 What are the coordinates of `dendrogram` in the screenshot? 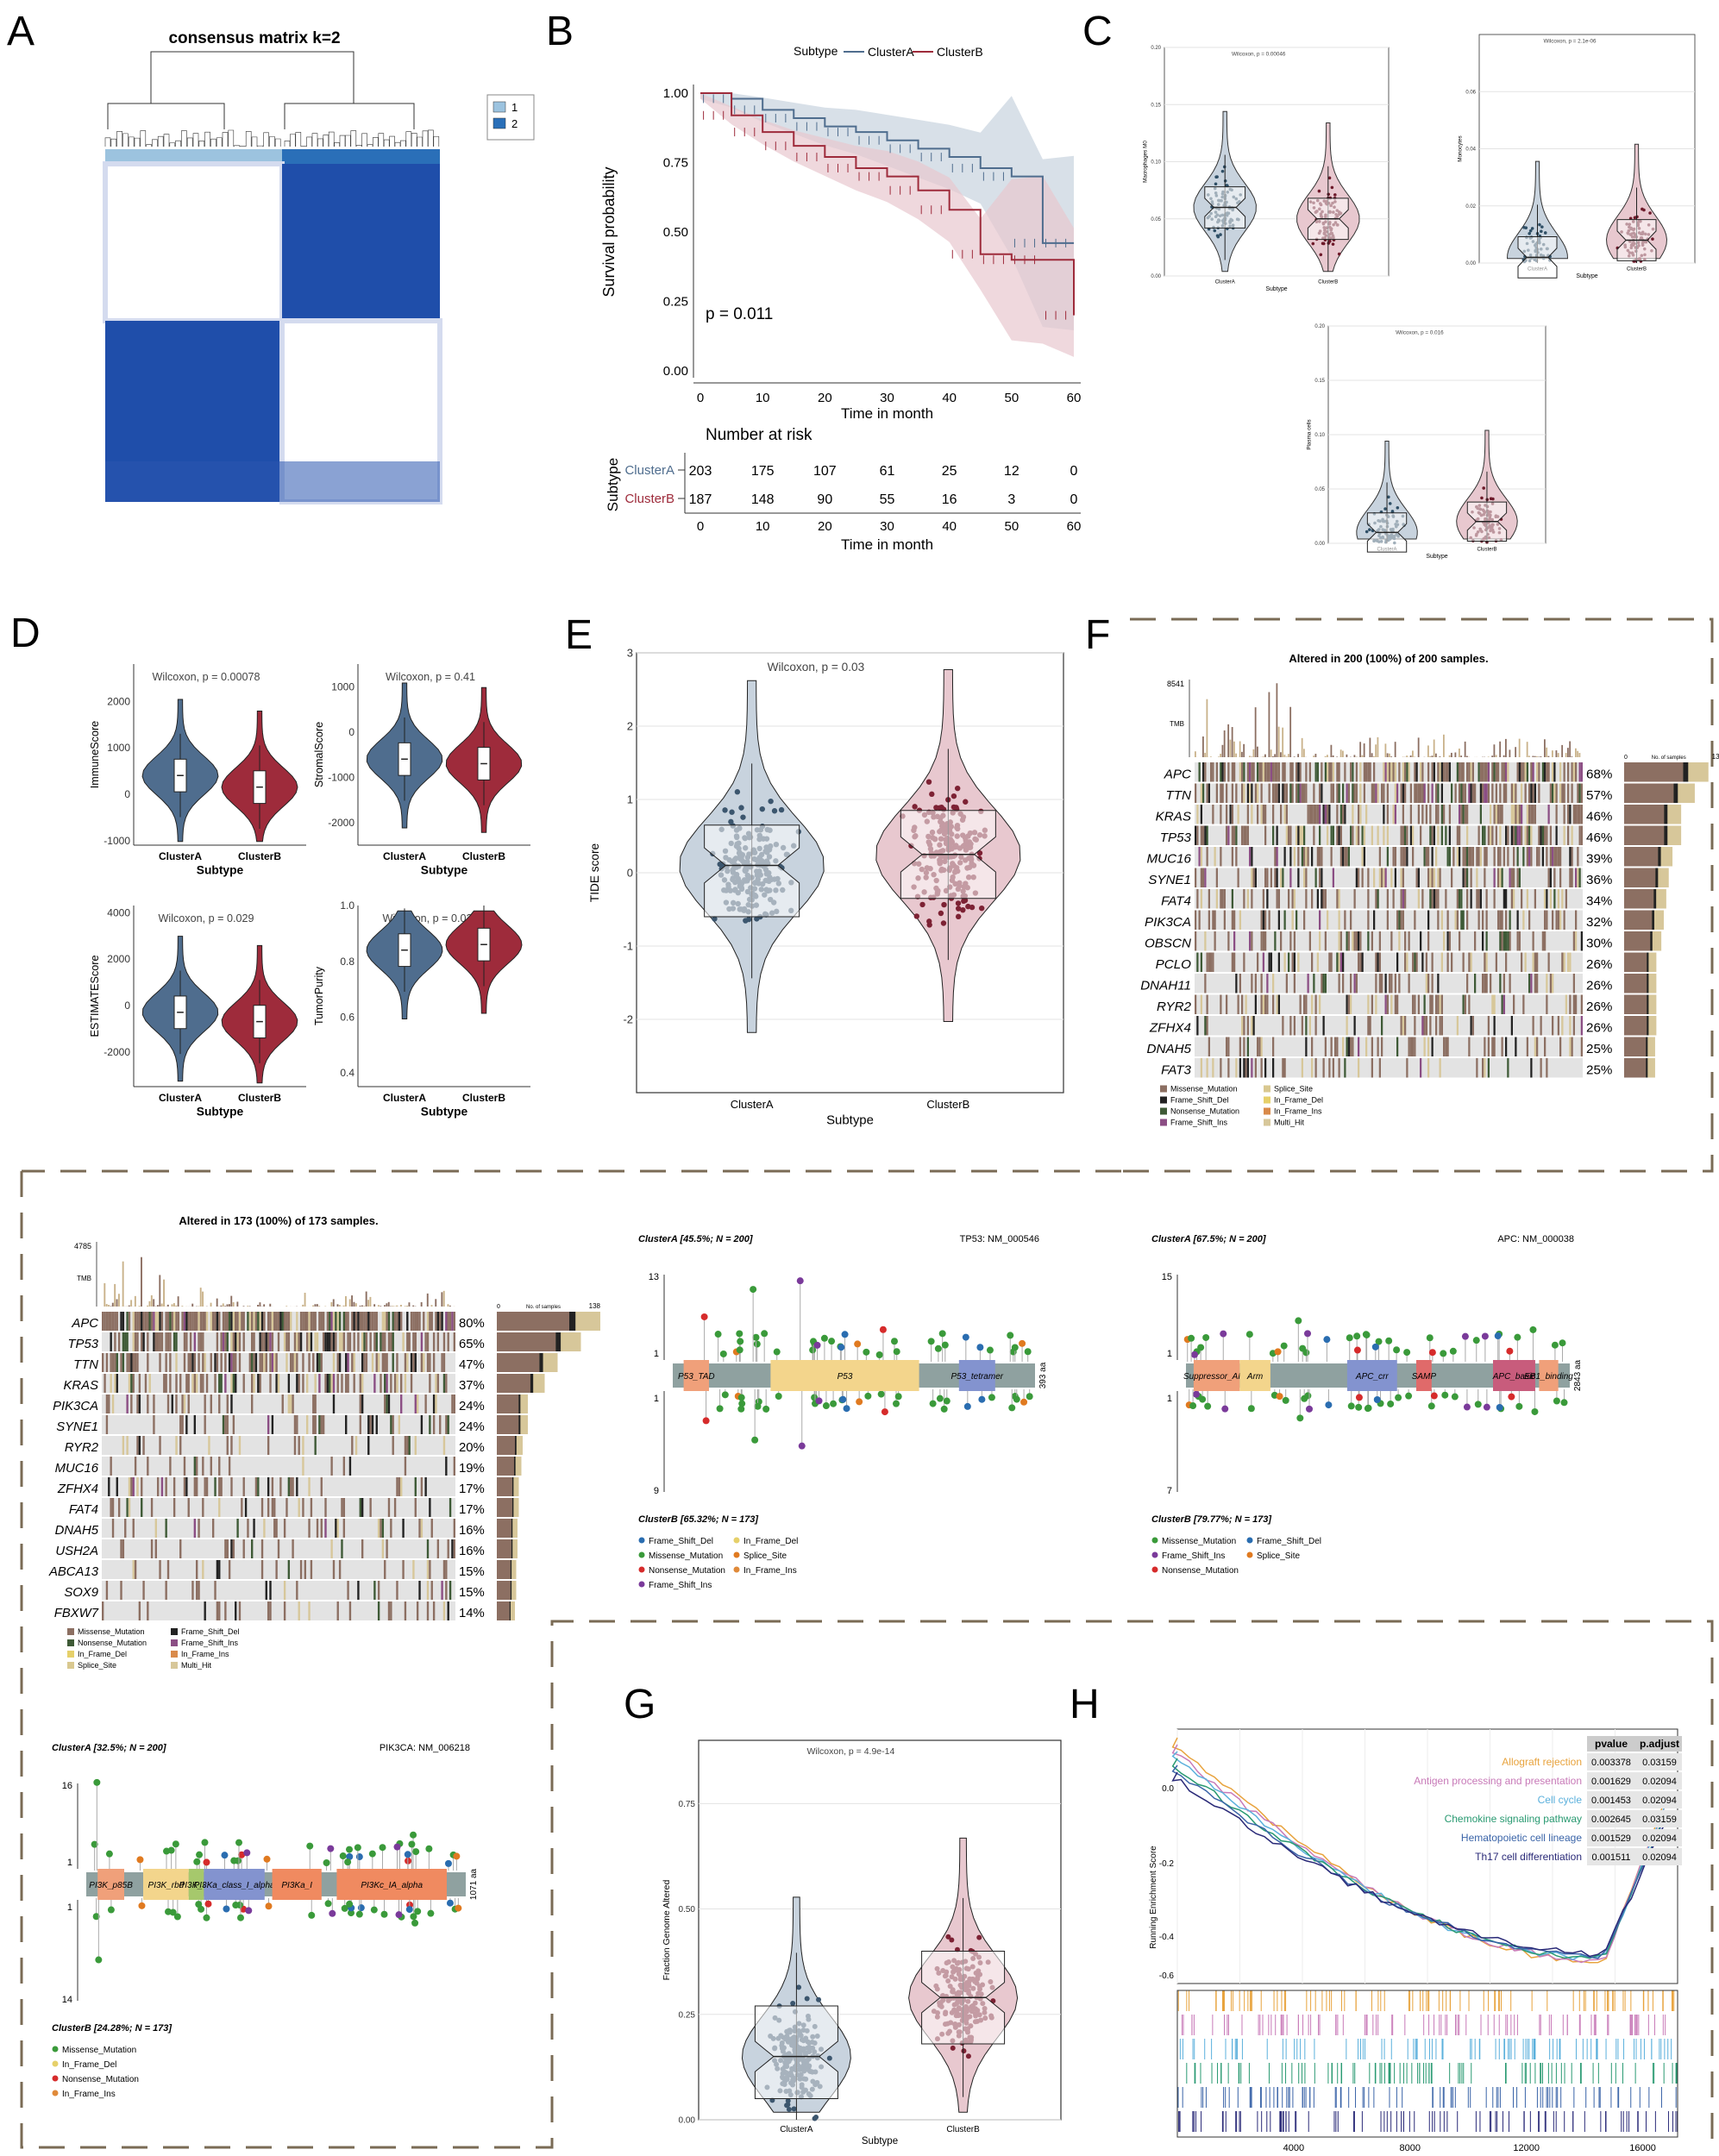 It's located at (272, 99).